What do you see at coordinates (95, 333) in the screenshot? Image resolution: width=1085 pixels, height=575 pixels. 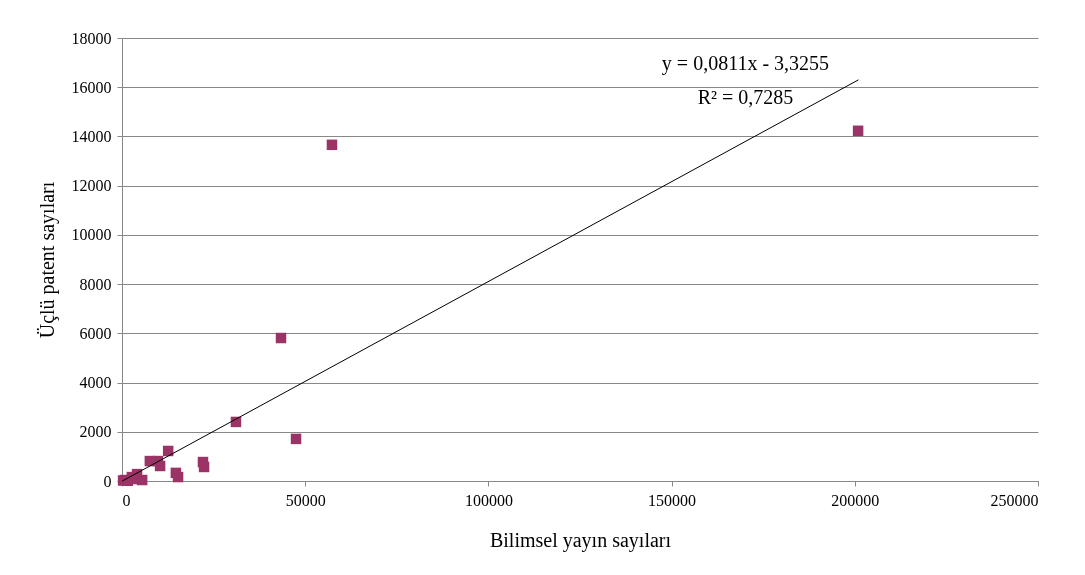 I see `y-tick-label: 6000` at bounding box center [95, 333].